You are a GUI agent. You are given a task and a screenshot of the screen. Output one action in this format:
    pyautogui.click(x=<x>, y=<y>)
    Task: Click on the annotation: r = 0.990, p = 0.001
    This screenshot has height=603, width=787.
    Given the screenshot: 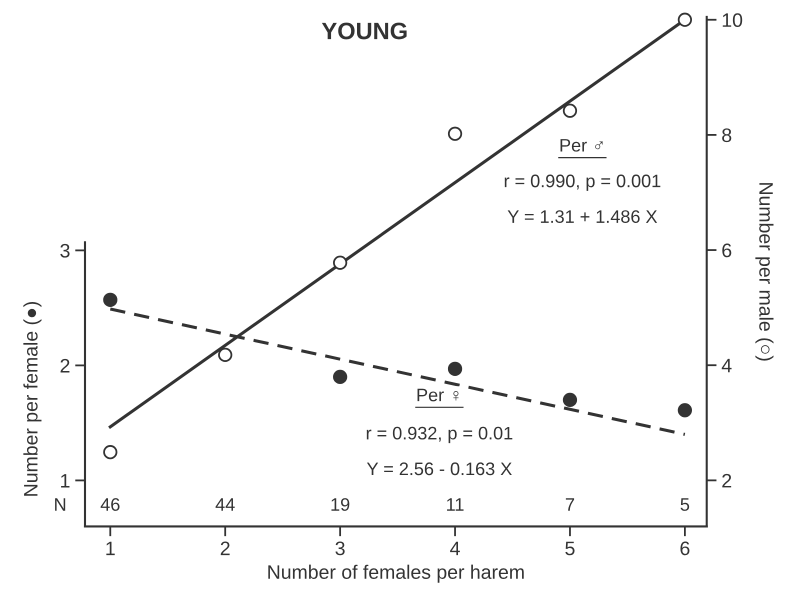 What is the action you would take?
    pyautogui.click(x=582, y=182)
    